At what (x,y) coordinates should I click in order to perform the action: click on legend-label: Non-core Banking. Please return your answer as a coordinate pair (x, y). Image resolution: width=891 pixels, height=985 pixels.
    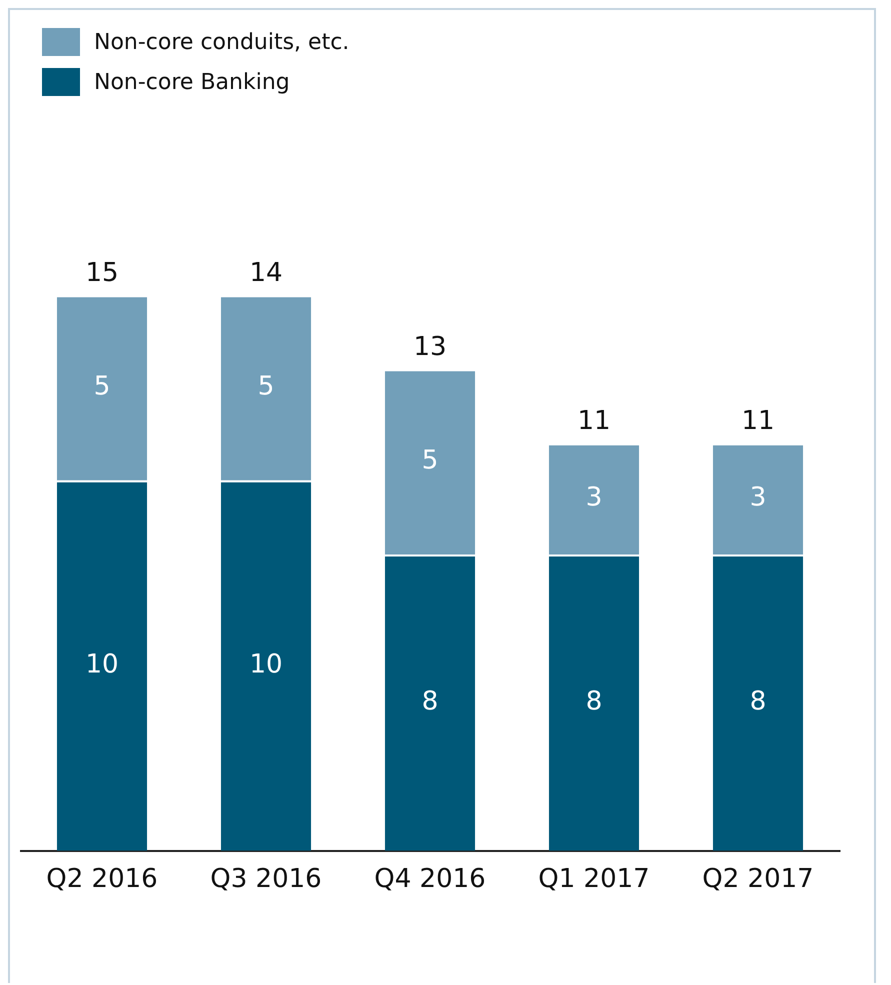
    Looking at the image, I should click on (192, 82).